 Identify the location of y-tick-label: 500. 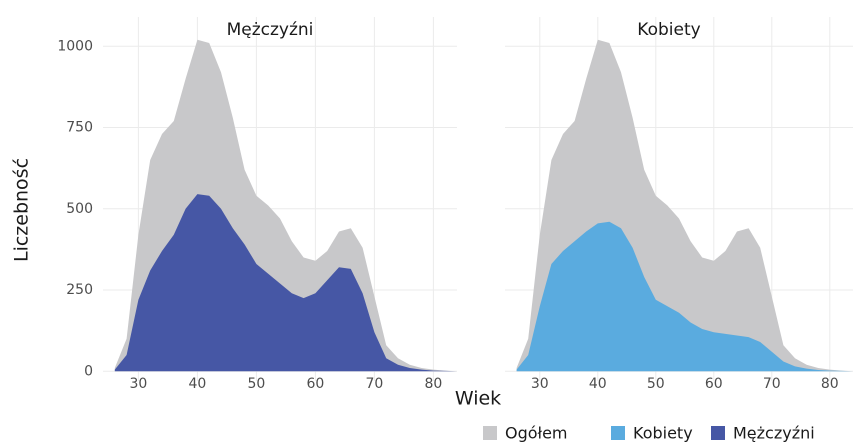
(79, 209).